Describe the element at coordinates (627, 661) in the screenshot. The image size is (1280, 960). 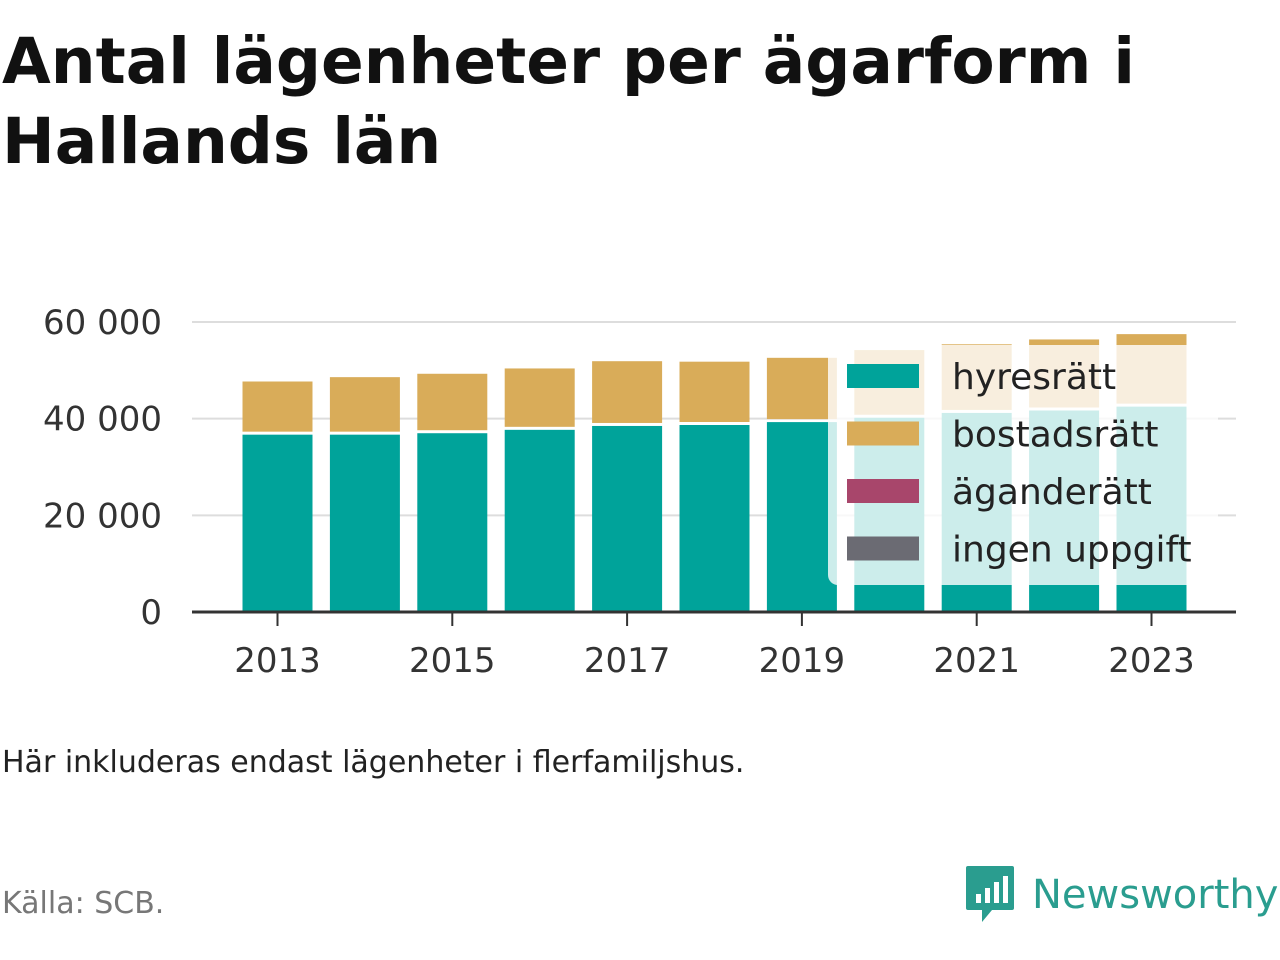
I see `x-tick-label: 2017` at that location.